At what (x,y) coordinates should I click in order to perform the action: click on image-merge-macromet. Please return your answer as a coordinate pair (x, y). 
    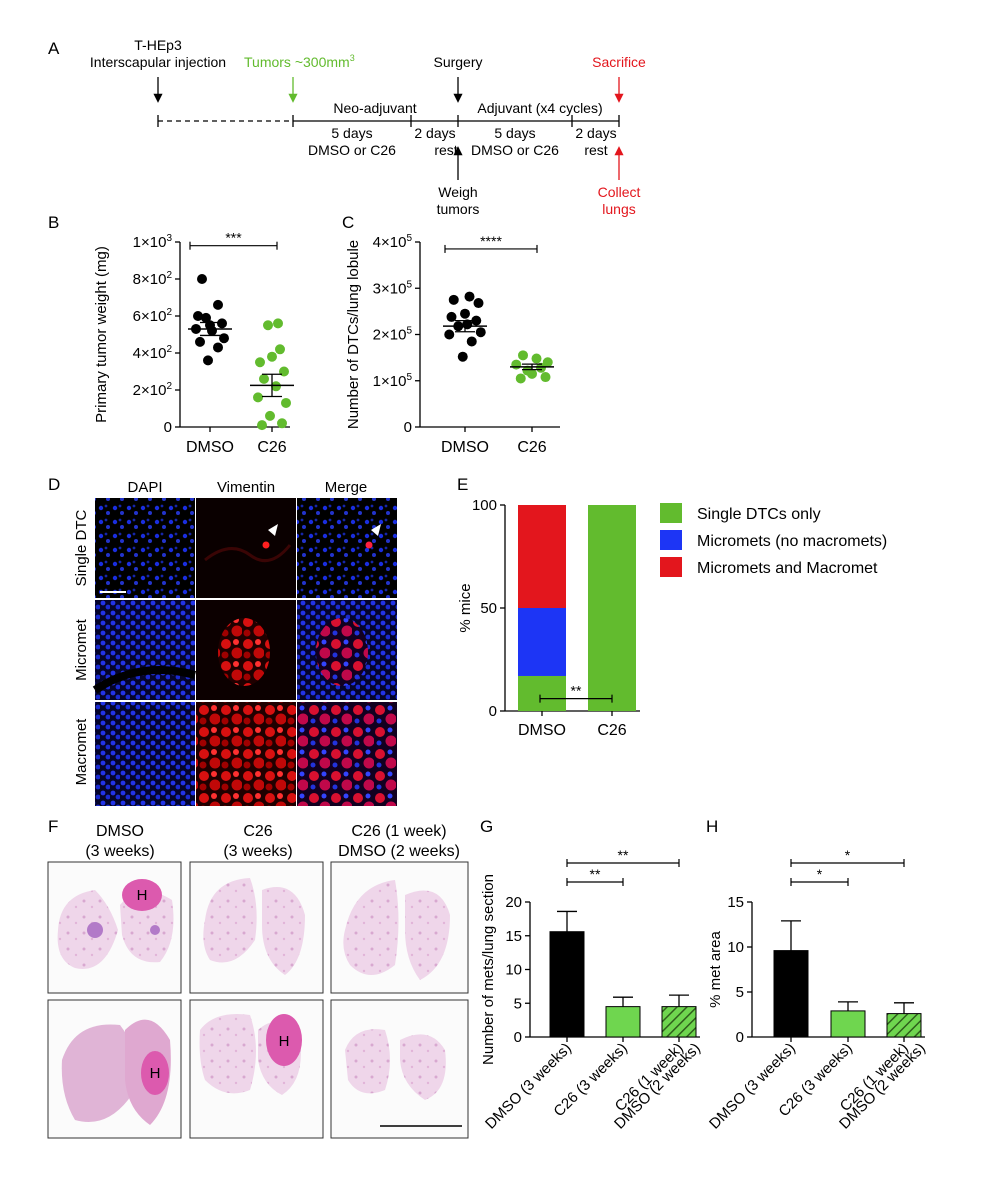
    Looking at the image, I should click on (347, 754).